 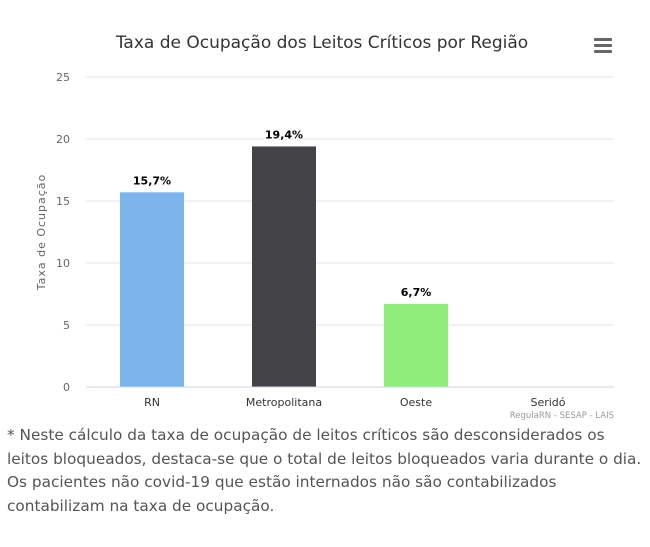 What do you see at coordinates (152, 289) in the screenshot?
I see `bar-rn` at bounding box center [152, 289].